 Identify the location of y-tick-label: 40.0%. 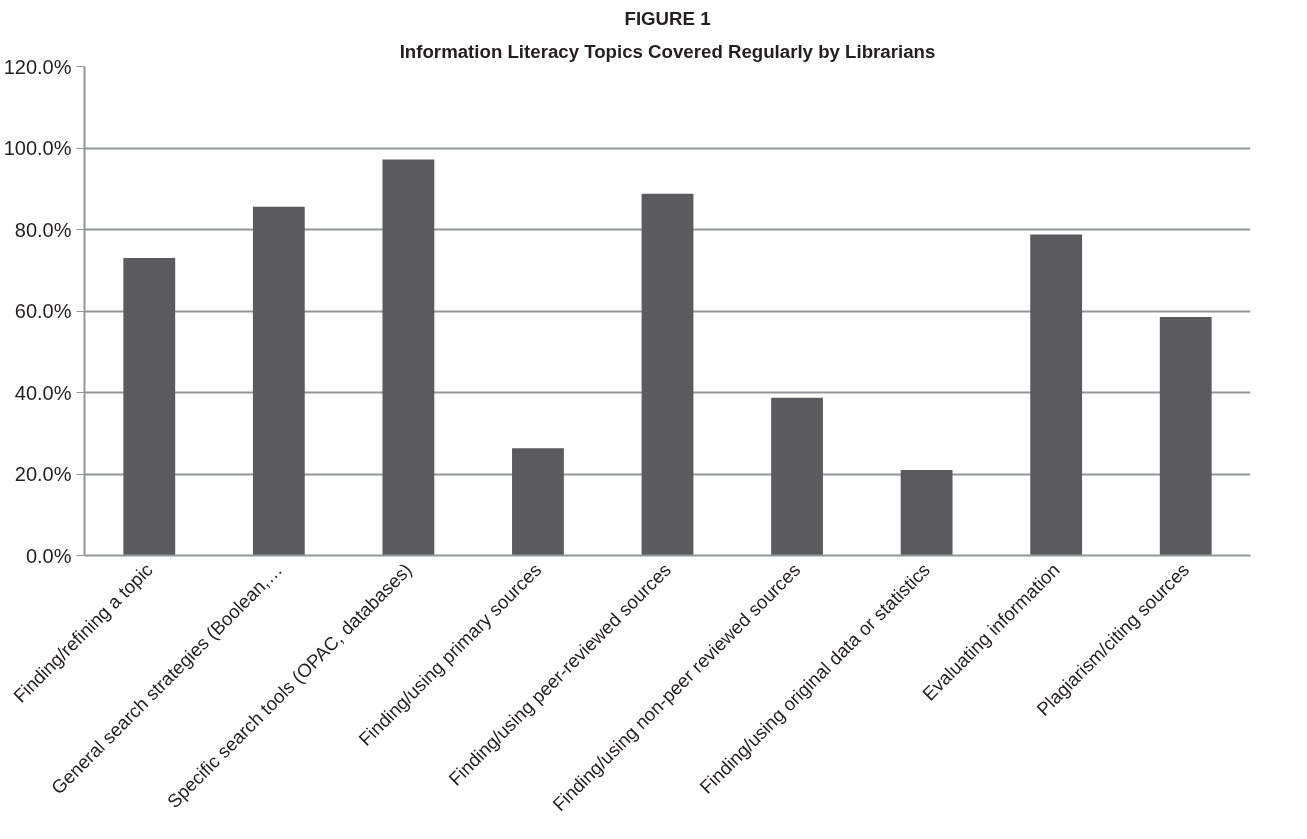
(43, 392).